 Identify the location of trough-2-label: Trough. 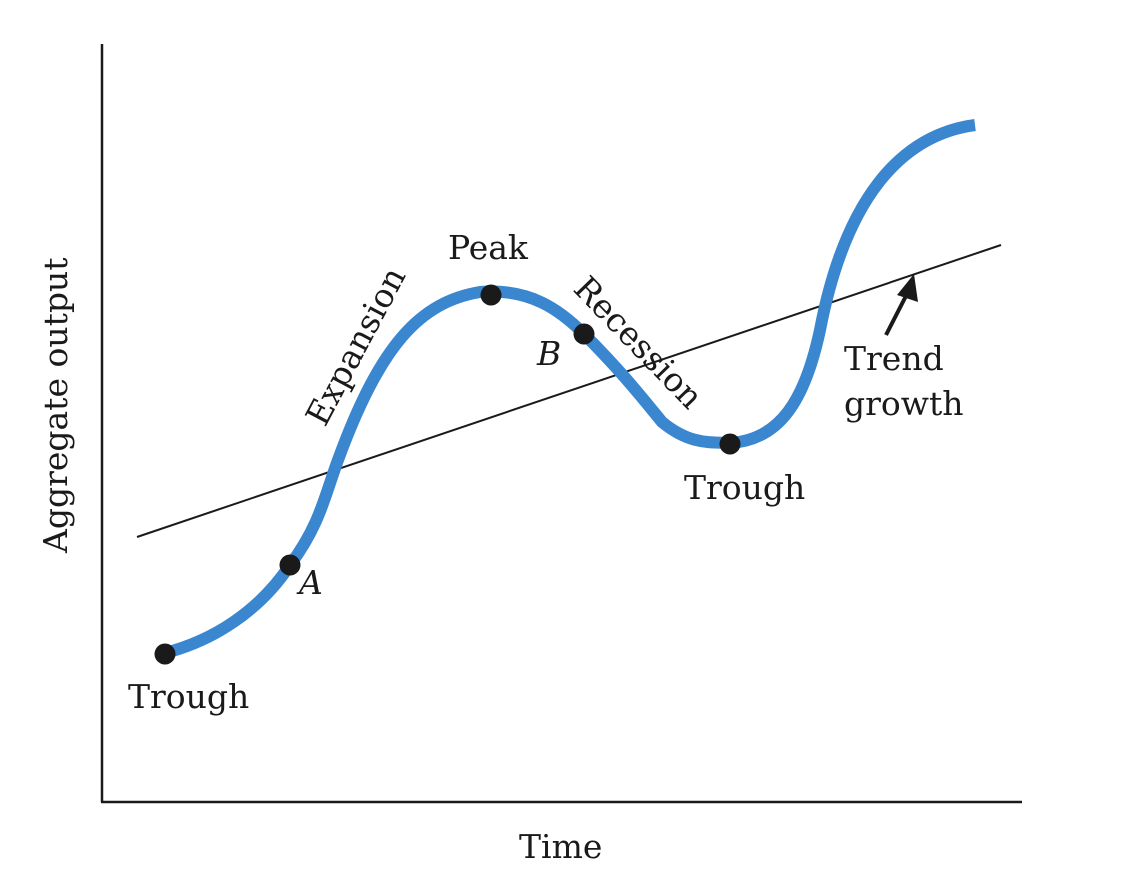
(744, 487).